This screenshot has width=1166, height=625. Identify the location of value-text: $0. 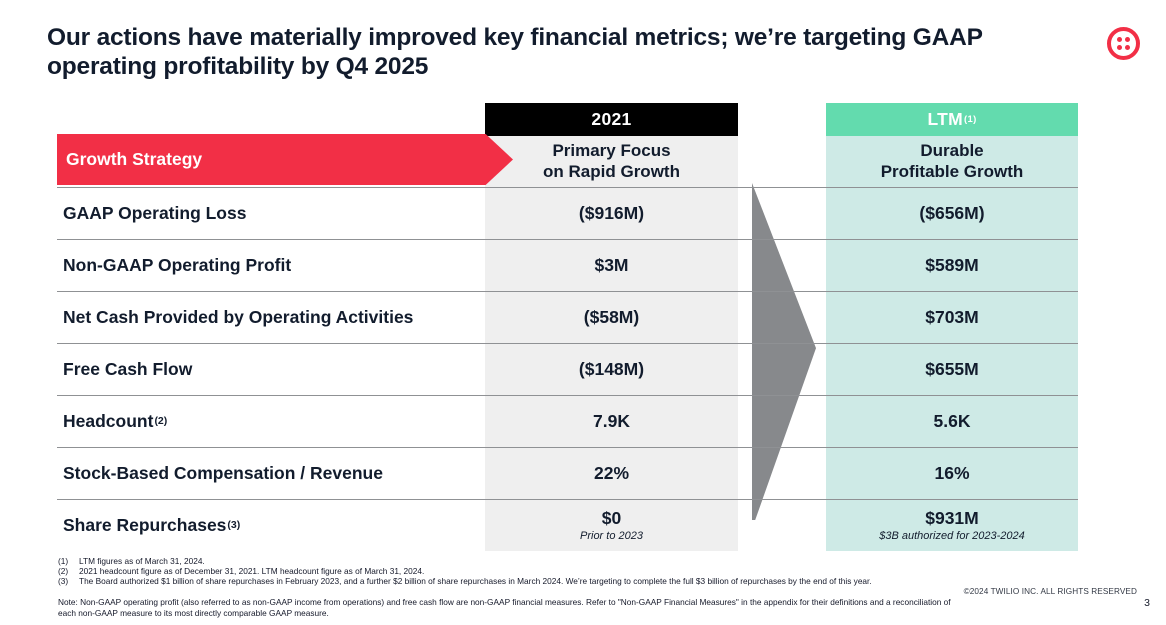
(611, 518).